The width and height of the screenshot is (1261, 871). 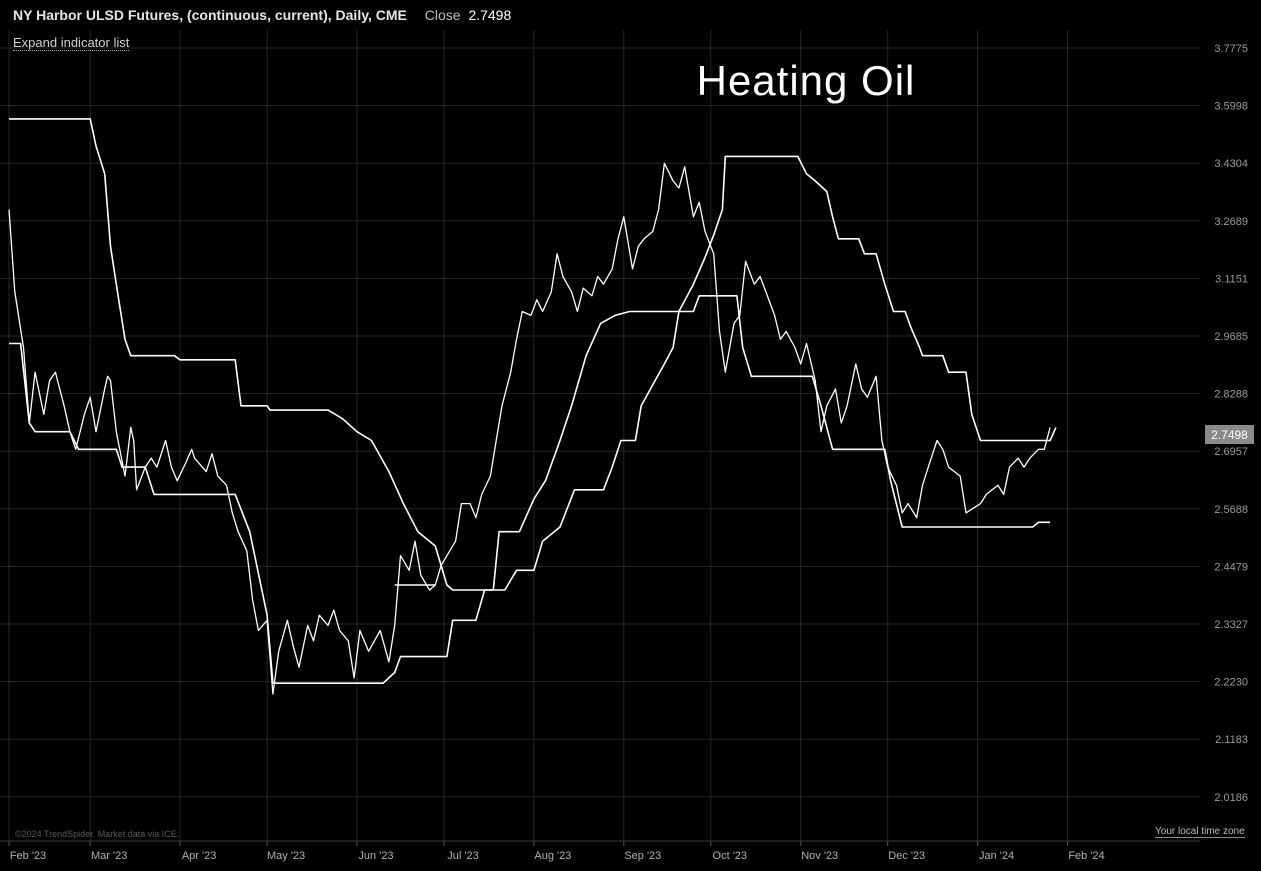 What do you see at coordinates (806, 80) in the screenshot?
I see `chart-title: Heating Oil` at bounding box center [806, 80].